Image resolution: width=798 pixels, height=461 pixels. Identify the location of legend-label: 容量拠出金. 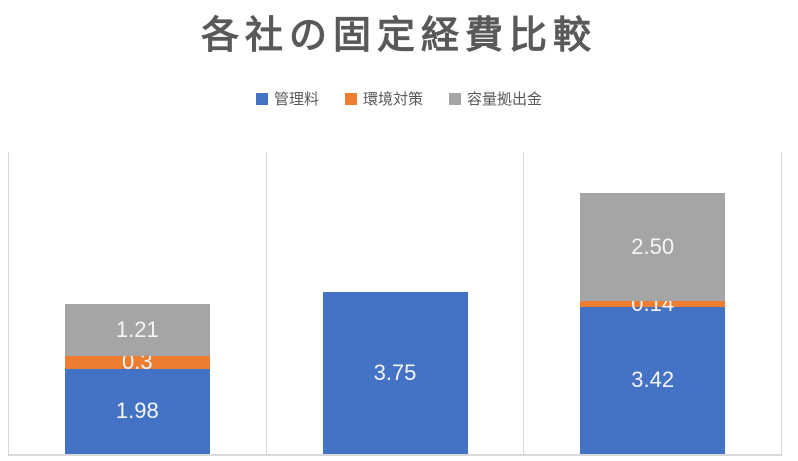
(505, 99).